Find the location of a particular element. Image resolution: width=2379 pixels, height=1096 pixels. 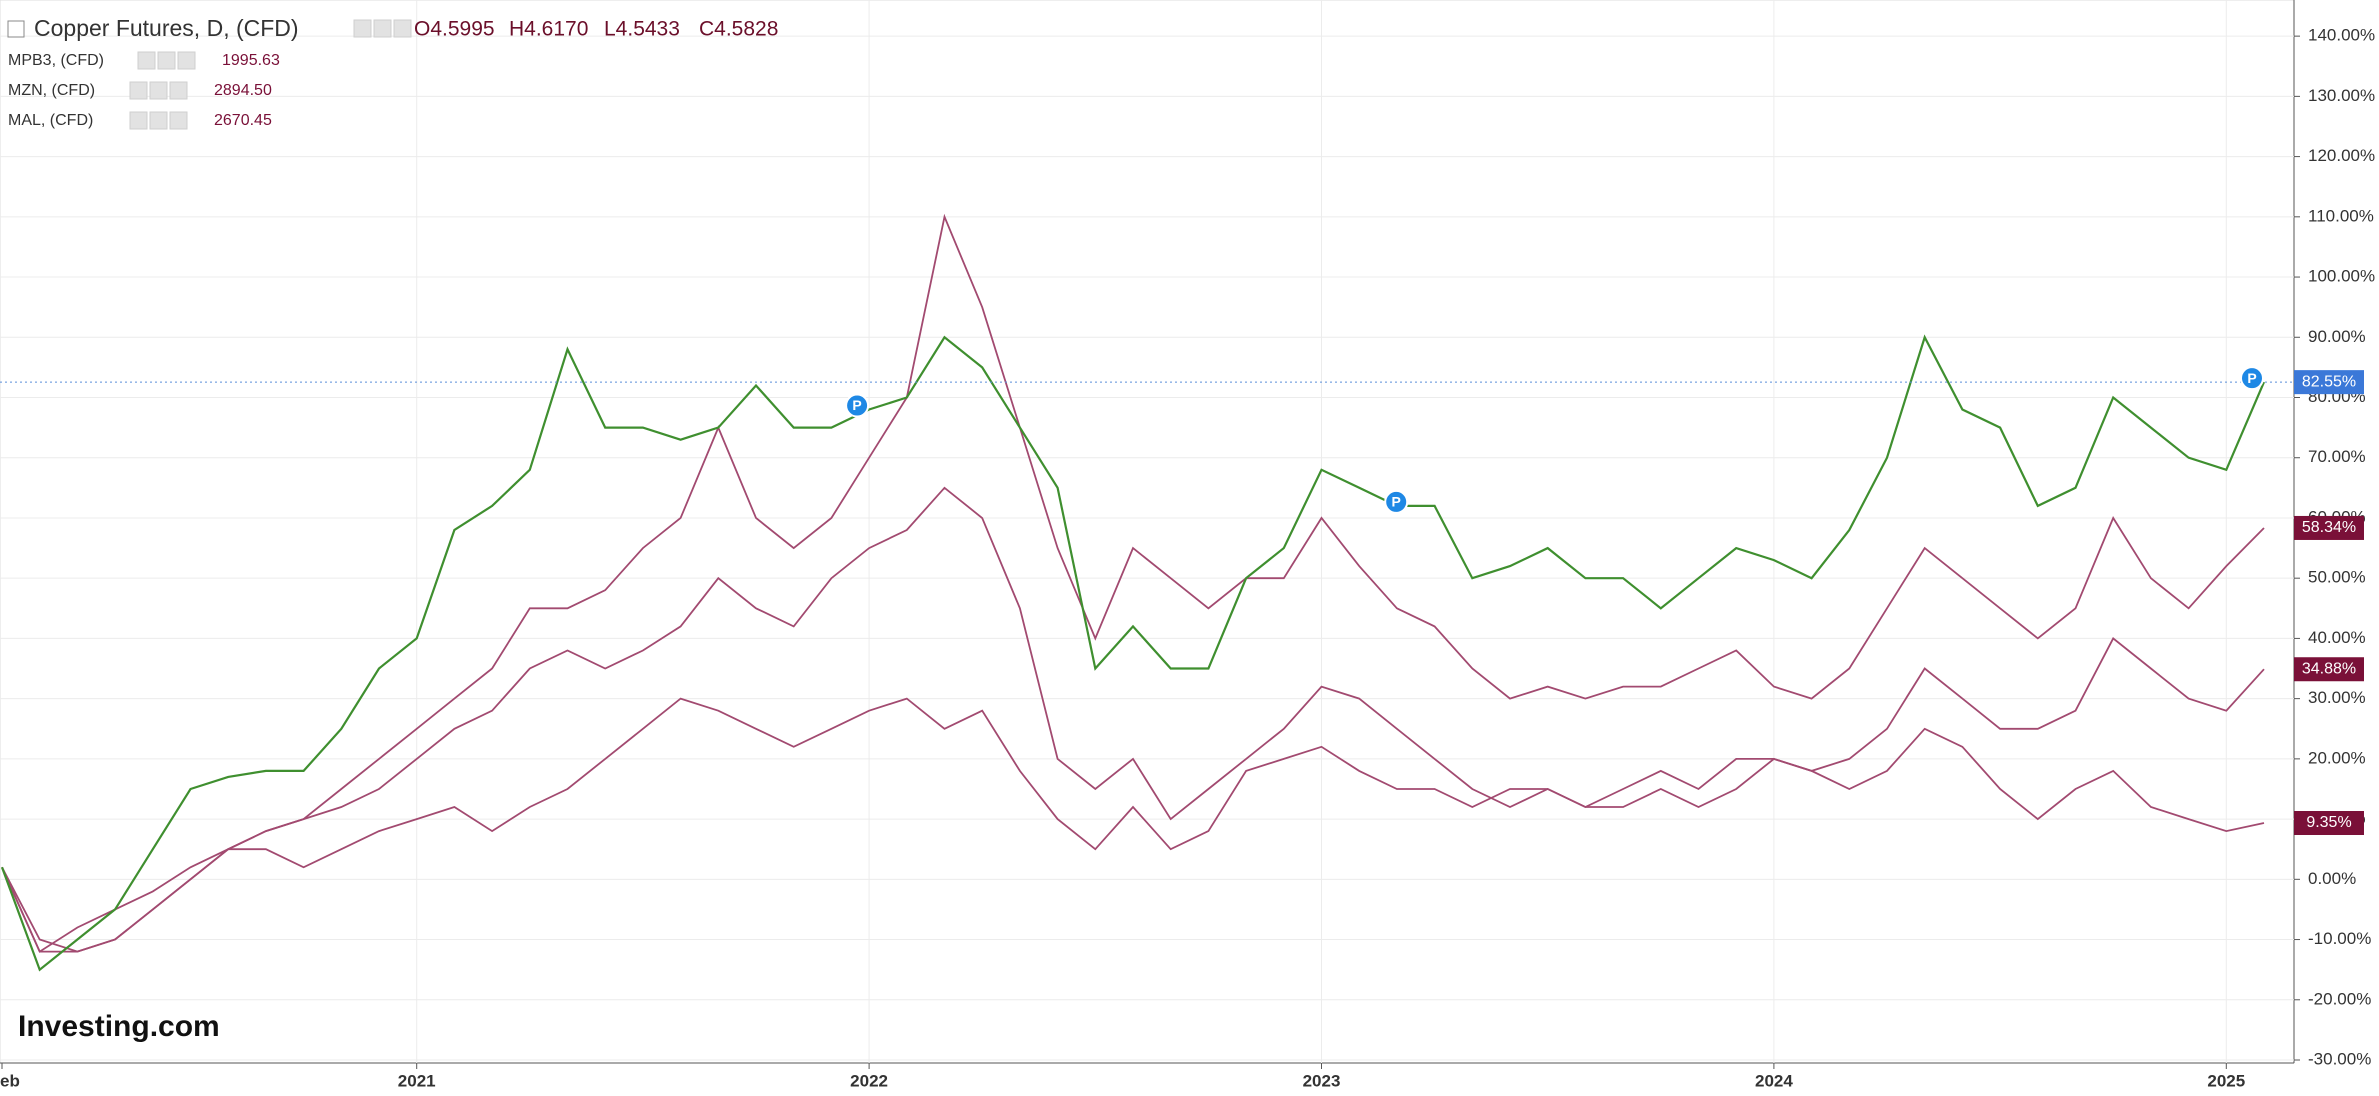

x-tick-label: 2025 is located at coordinates (2226, 1080).